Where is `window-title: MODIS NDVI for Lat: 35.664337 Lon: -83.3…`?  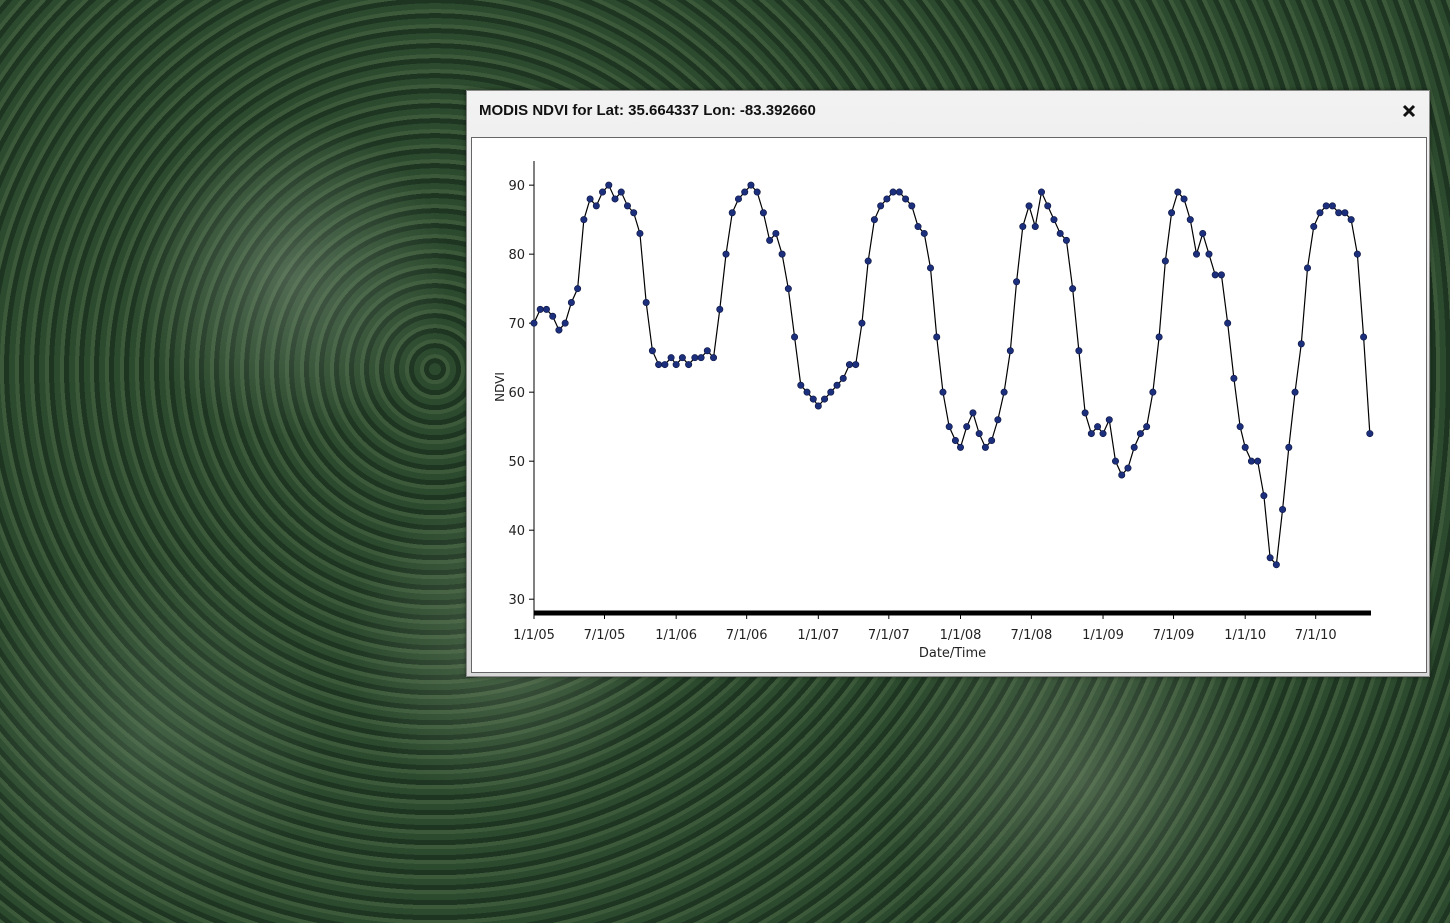
window-title: MODIS NDVI for Lat: 35.664337 Lon: -83.3… is located at coordinates (647, 110).